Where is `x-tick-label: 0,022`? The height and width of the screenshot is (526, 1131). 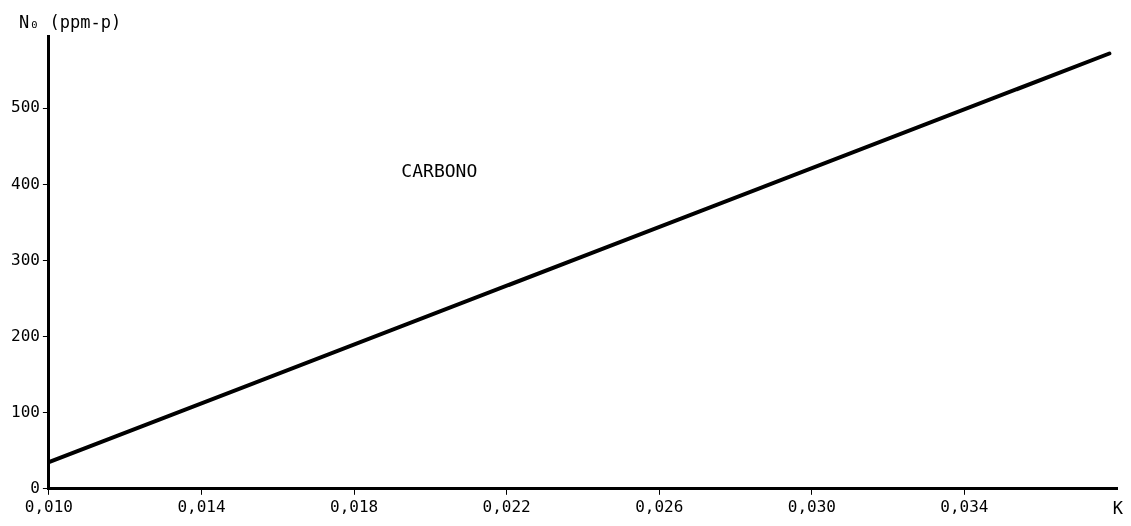 x-tick-label: 0,022 is located at coordinates (506, 506).